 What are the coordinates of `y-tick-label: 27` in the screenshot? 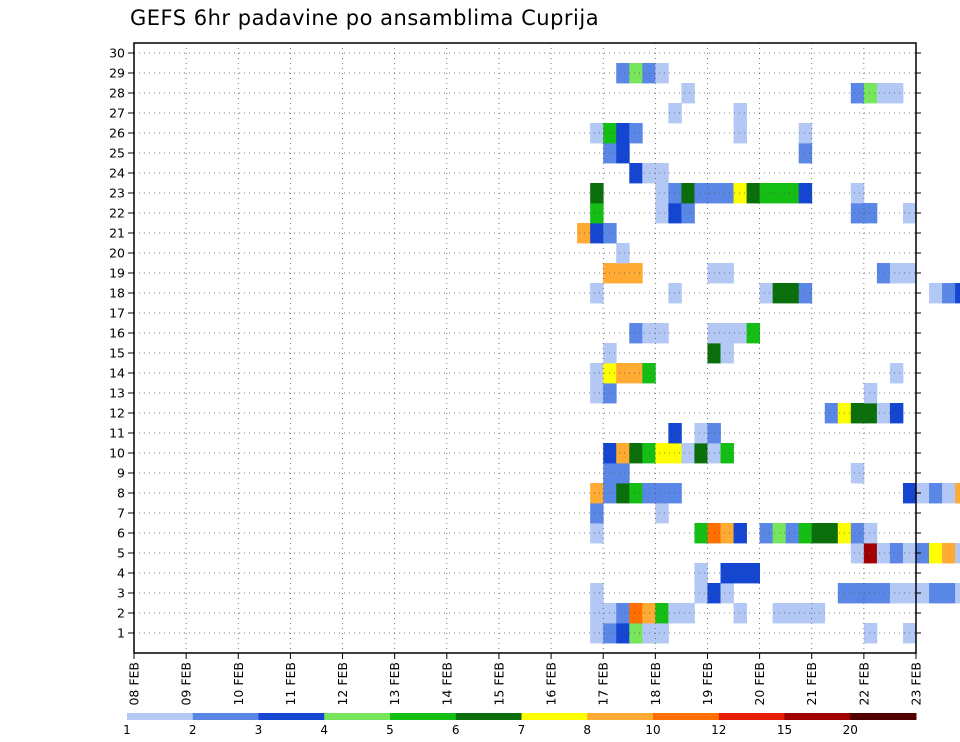 It's located at (117, 113).